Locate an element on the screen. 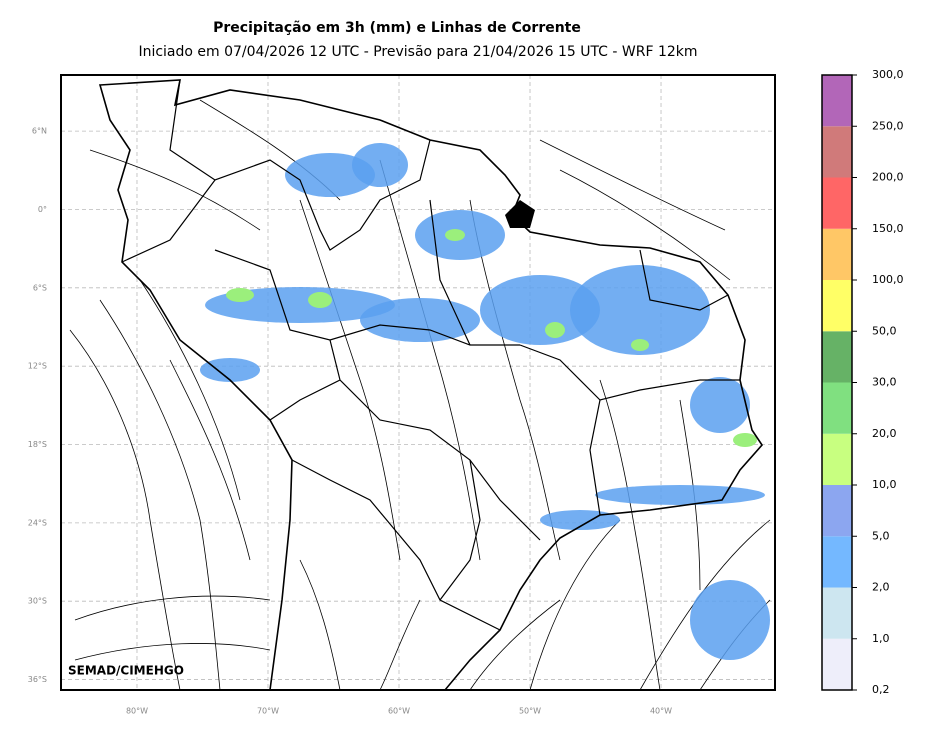 Image resolution: width=931 pixels, height=735 pixels. island is located at coordinates (520, 214).